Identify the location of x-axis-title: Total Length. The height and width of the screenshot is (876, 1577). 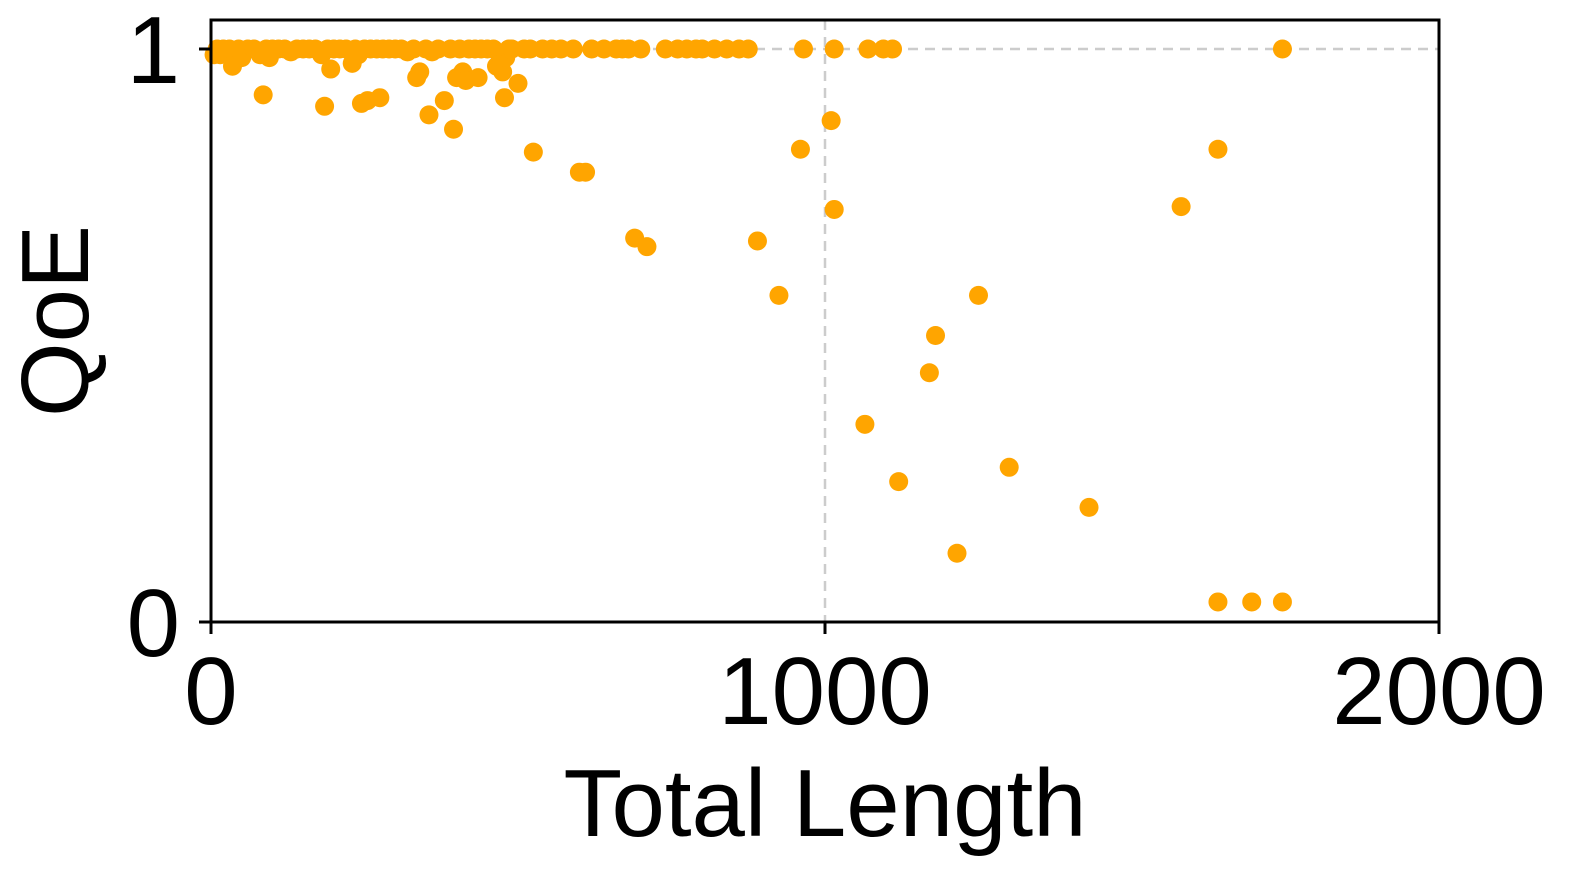
(824, 803).